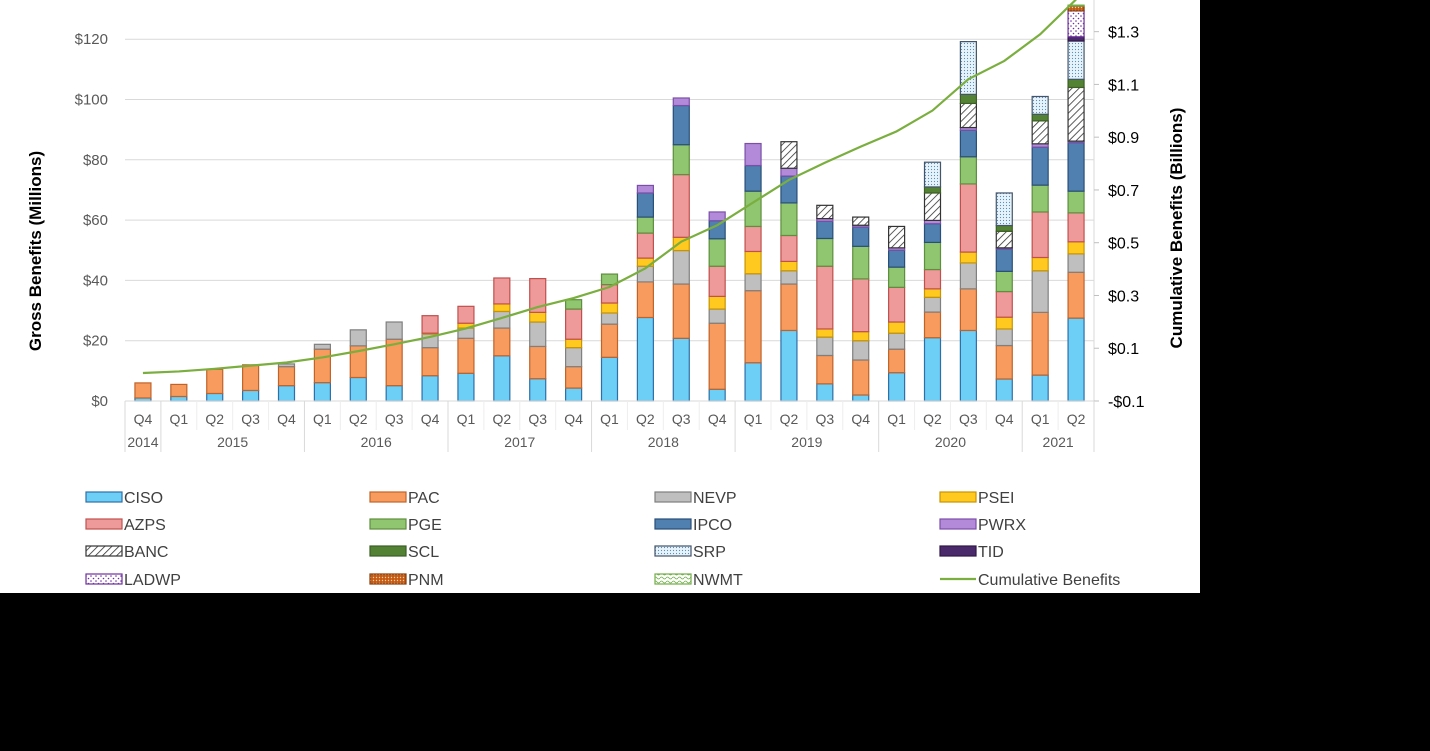 This screenshot has height=751, width=1430. I want to click on legend-label: SCL, so click(423, 552).